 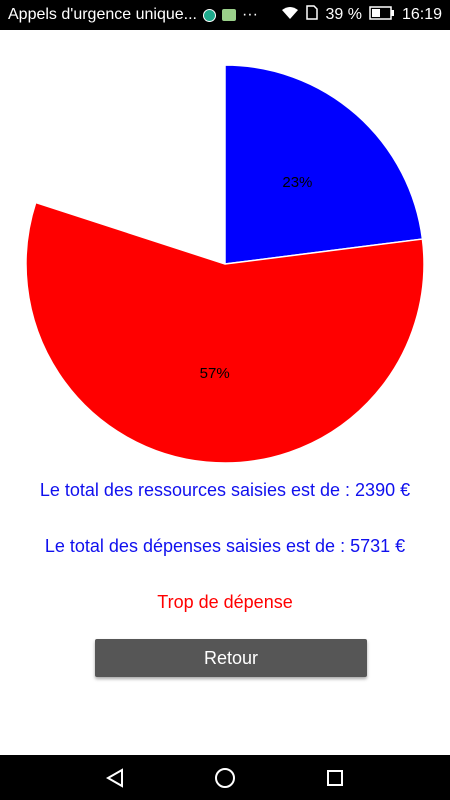 I want to click on android-icon, so click(x=228, y=15).